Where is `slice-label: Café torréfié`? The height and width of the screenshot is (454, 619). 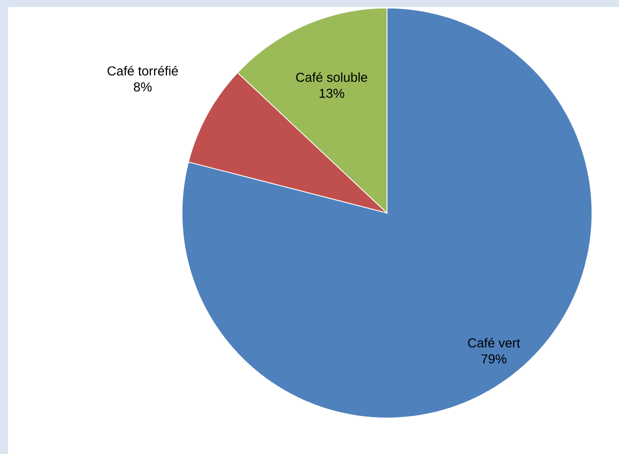
slice-label: Café torréfié is located at coordinates (143, 71).